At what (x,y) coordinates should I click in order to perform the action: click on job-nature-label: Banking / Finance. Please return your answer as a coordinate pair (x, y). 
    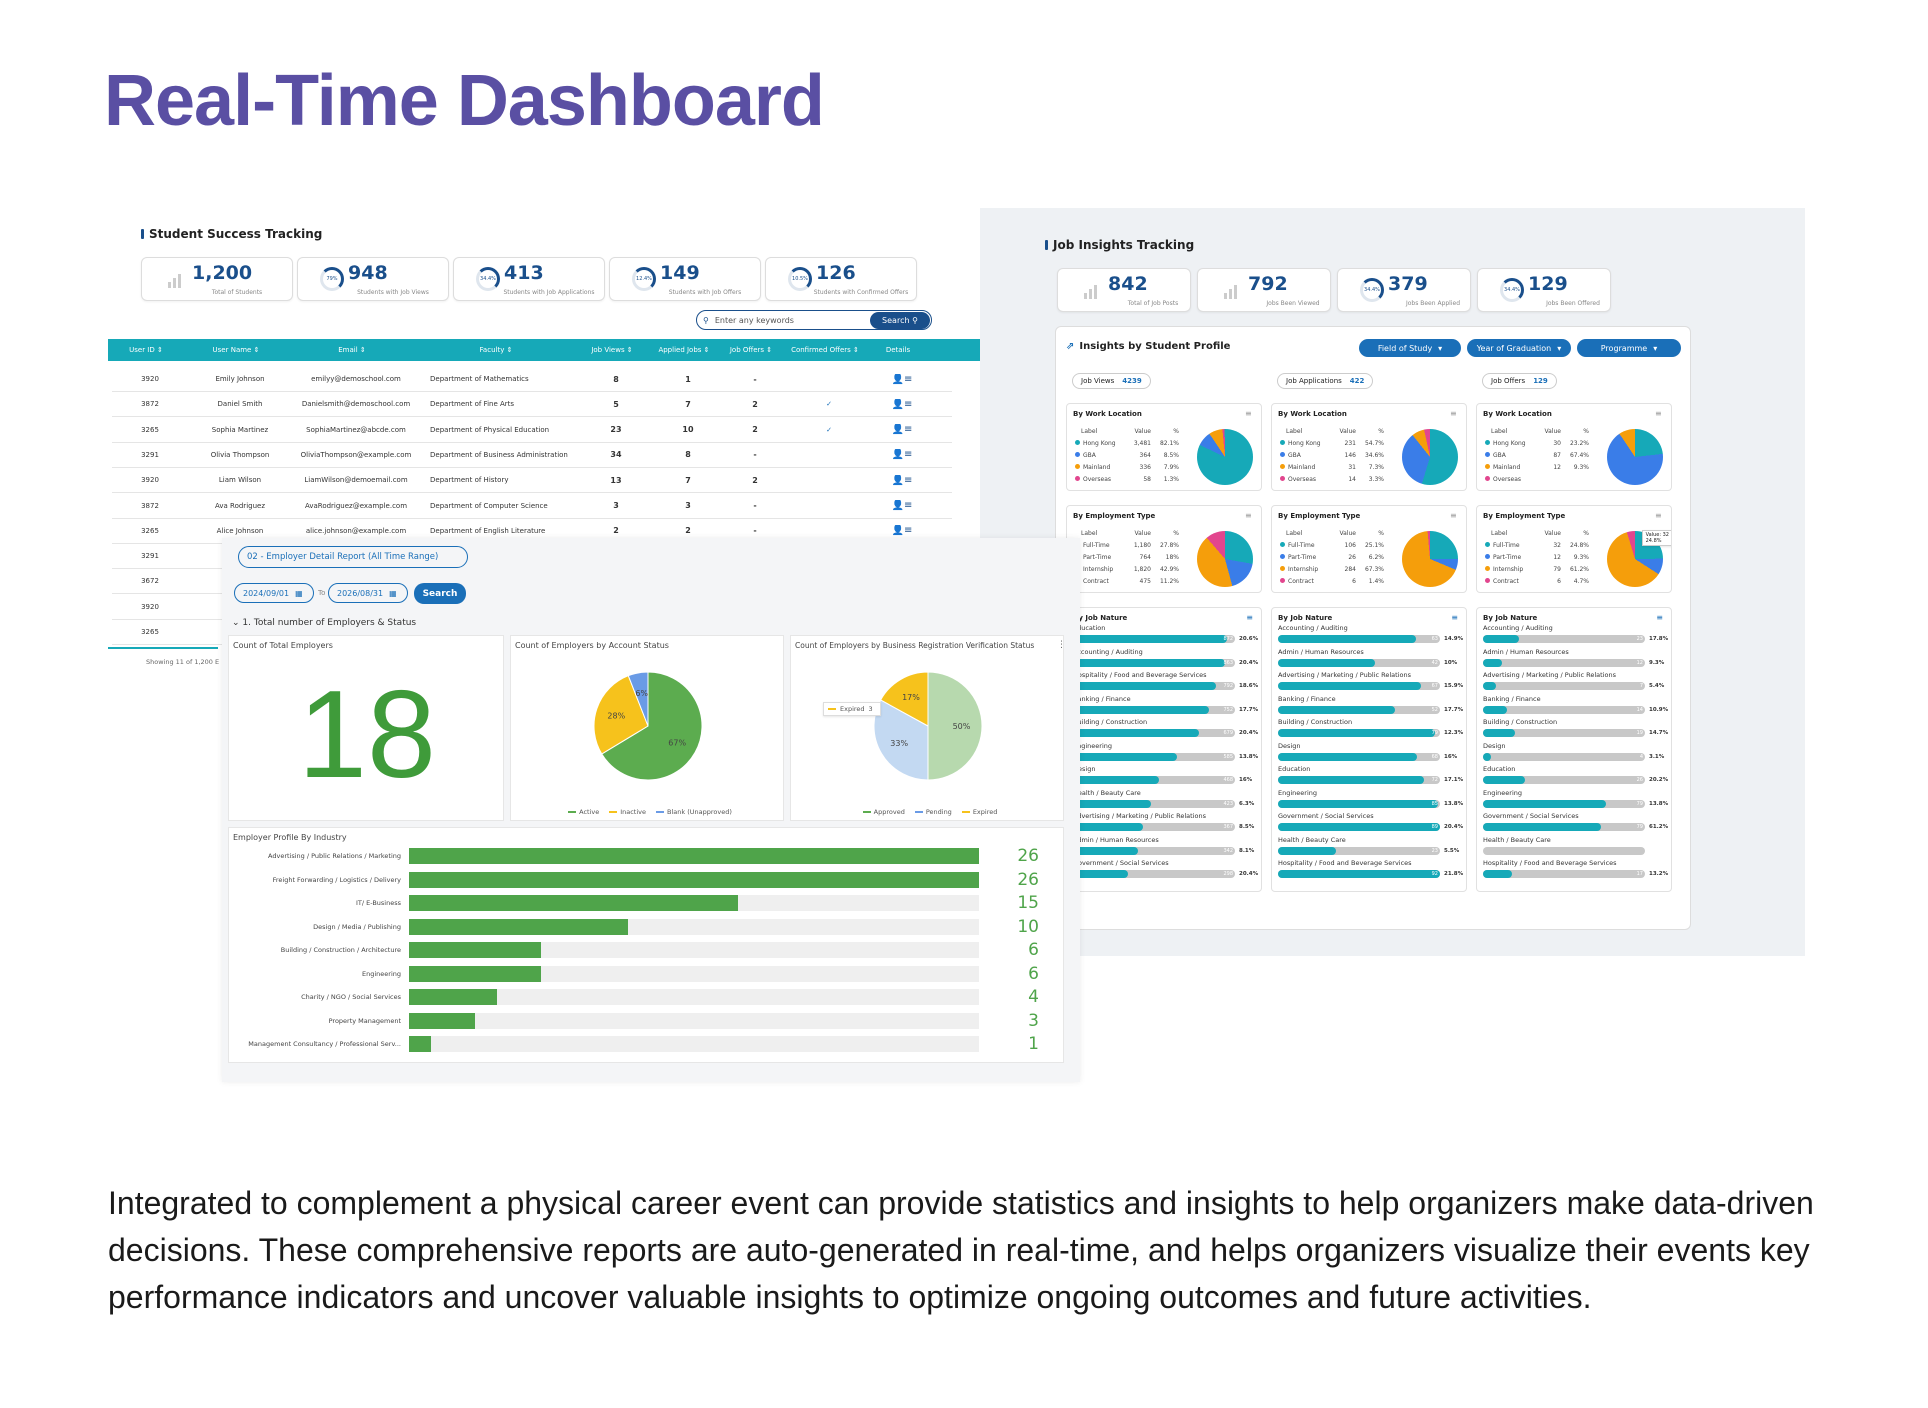
    Looking at the image, I should click on (1102, 698).